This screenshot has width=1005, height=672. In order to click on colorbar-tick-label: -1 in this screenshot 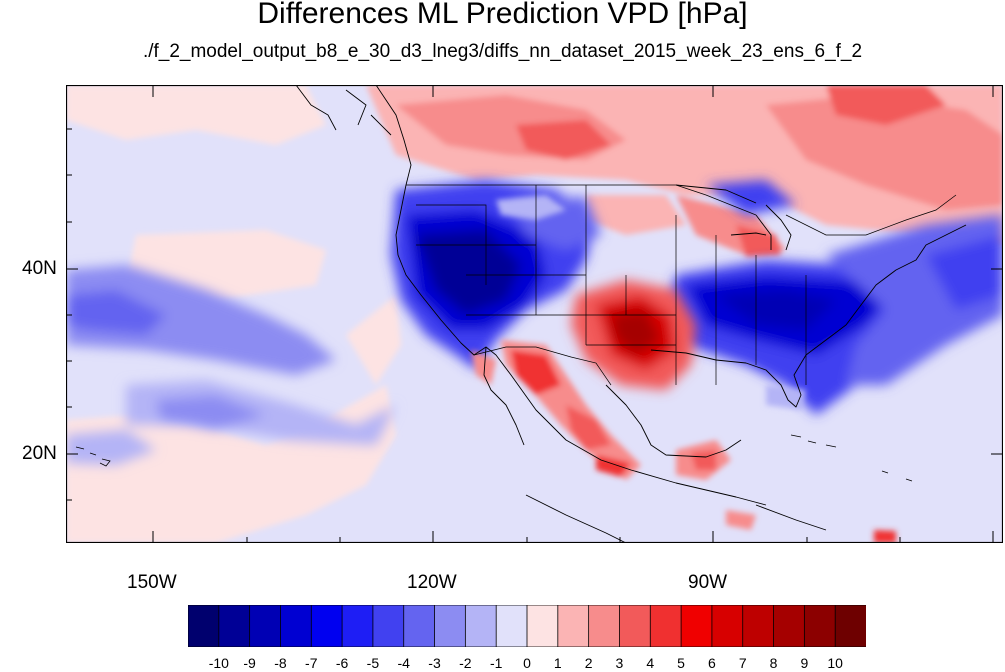, I will do `click(496, 663)`.